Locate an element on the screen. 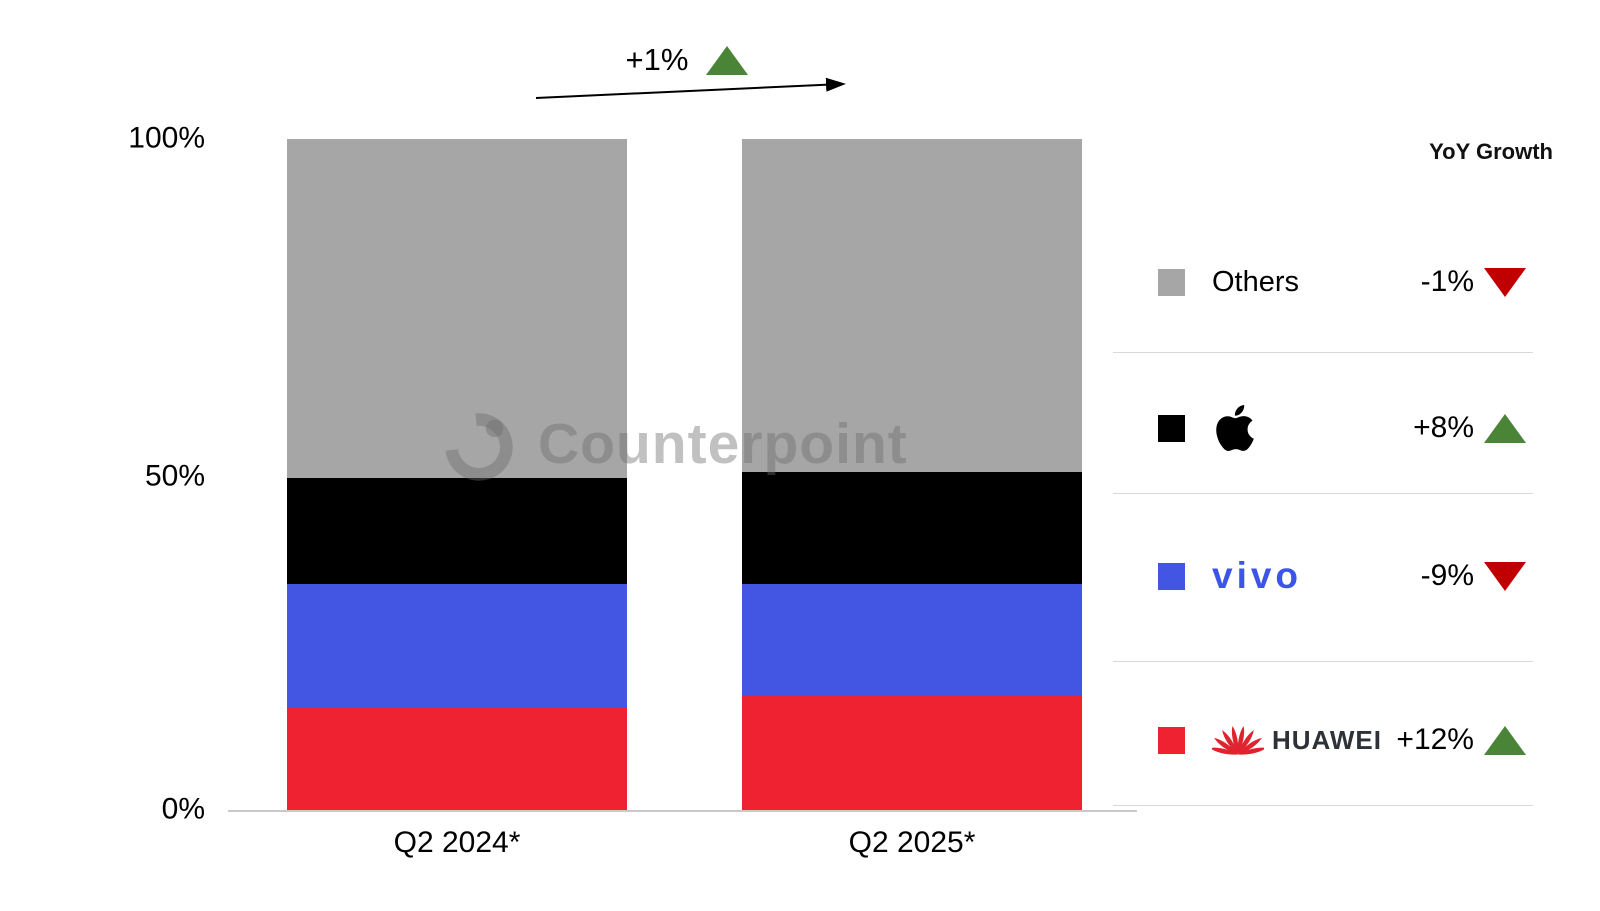 The image size is (1600, 911). huawei-swatch is located at coordinates (1171, 740).